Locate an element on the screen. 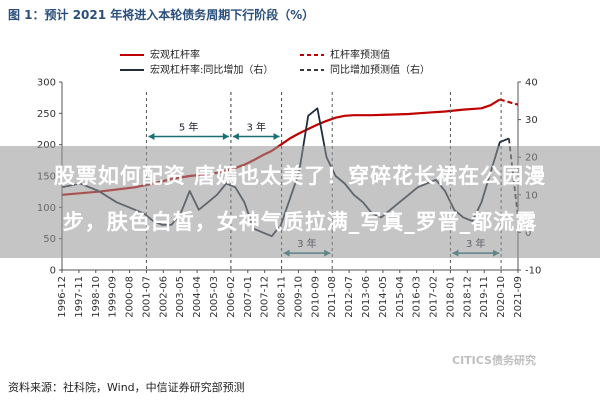  legend-label: 宏观杠杆率:同比增加（右） is located at coordinates (211, 69).